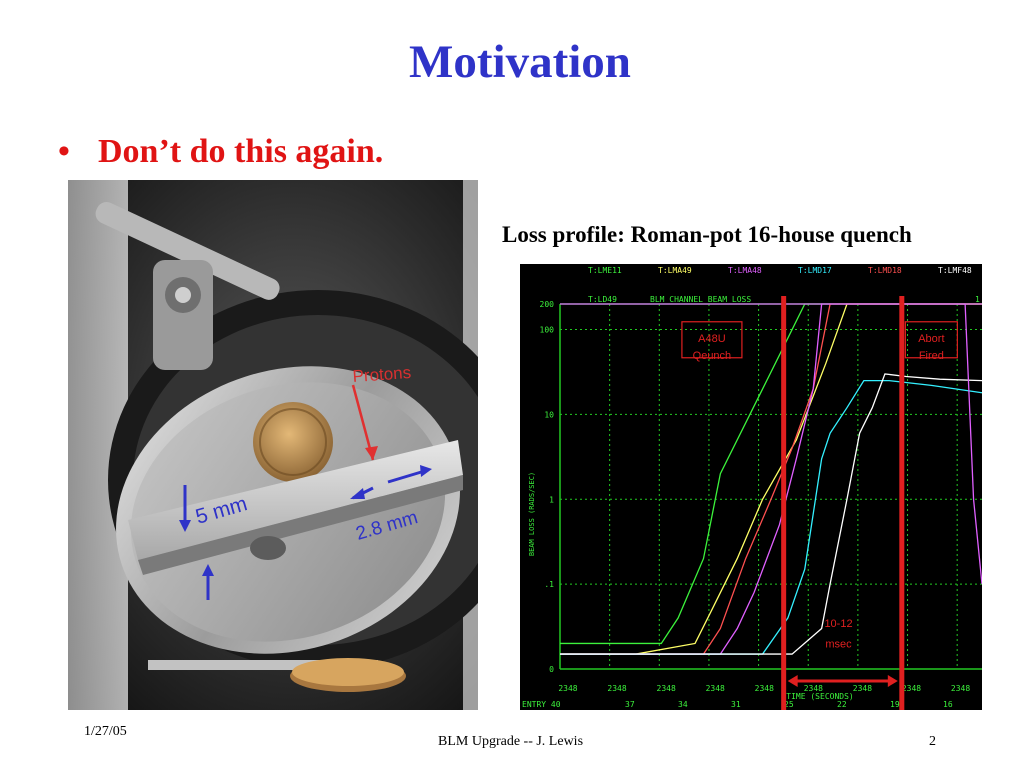 This screenshot has width=1024, height=768. I want to click on channel-label: T:LMA49, so click(675, 270).